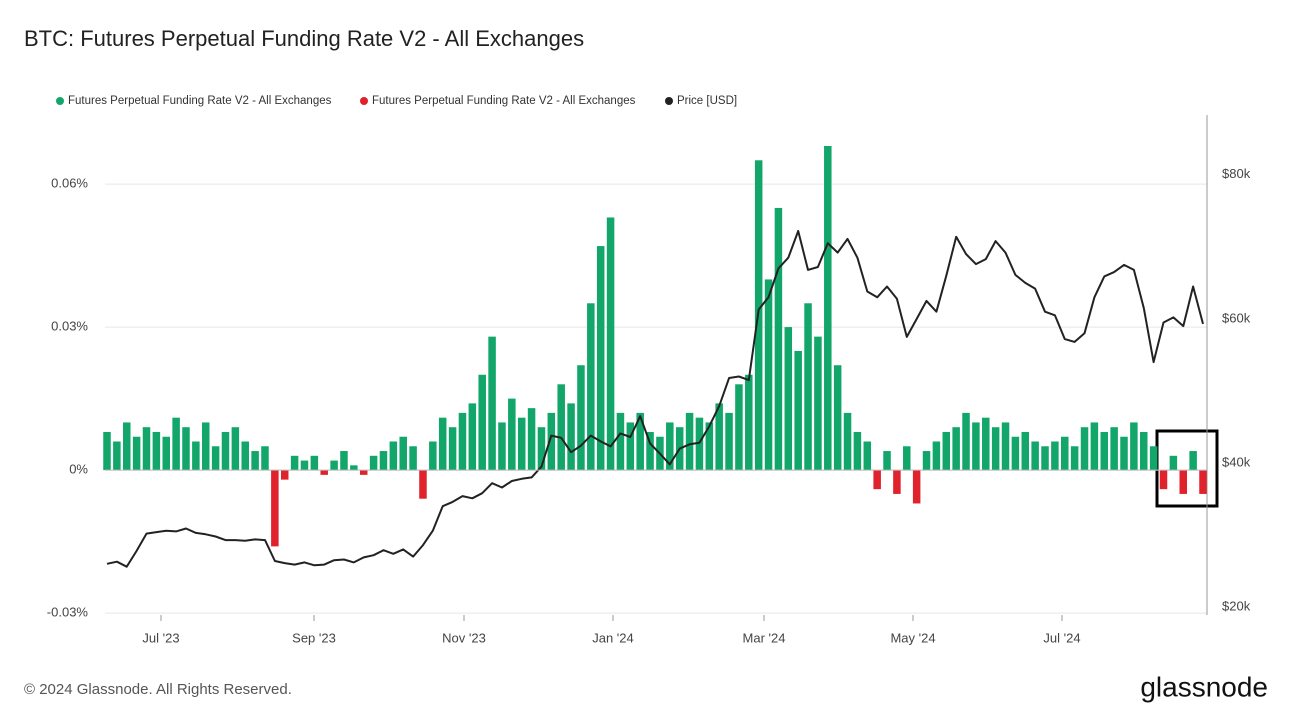 This screenshot has width=1292, height=714. What do you see at coordinates (1236, 173) in the screenshot?
I see `y2-tick-label: $80k` at bounding box center [1236, 173].